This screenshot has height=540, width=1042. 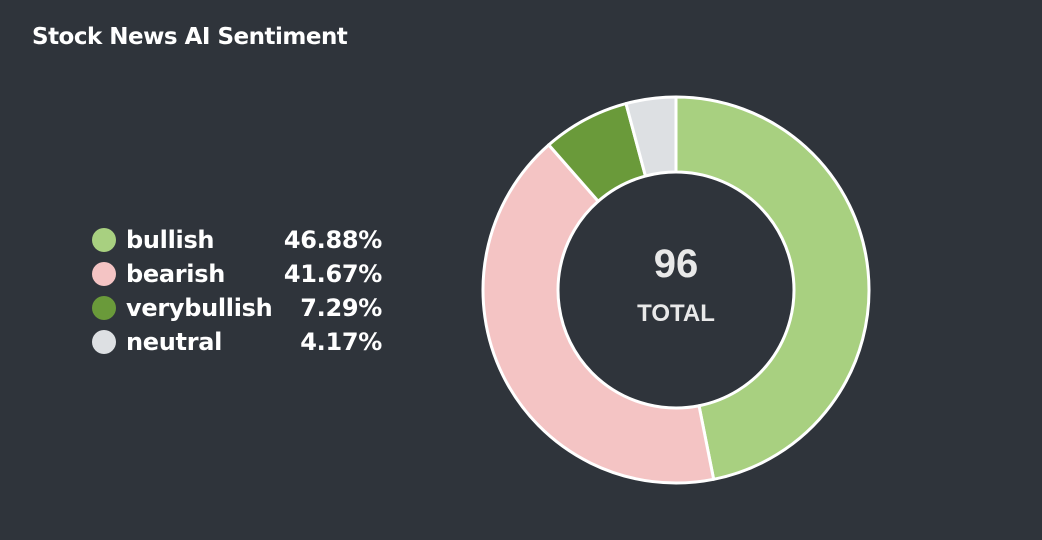 I want to click on legend-swatch-bullish, so click(x=104, y=240).